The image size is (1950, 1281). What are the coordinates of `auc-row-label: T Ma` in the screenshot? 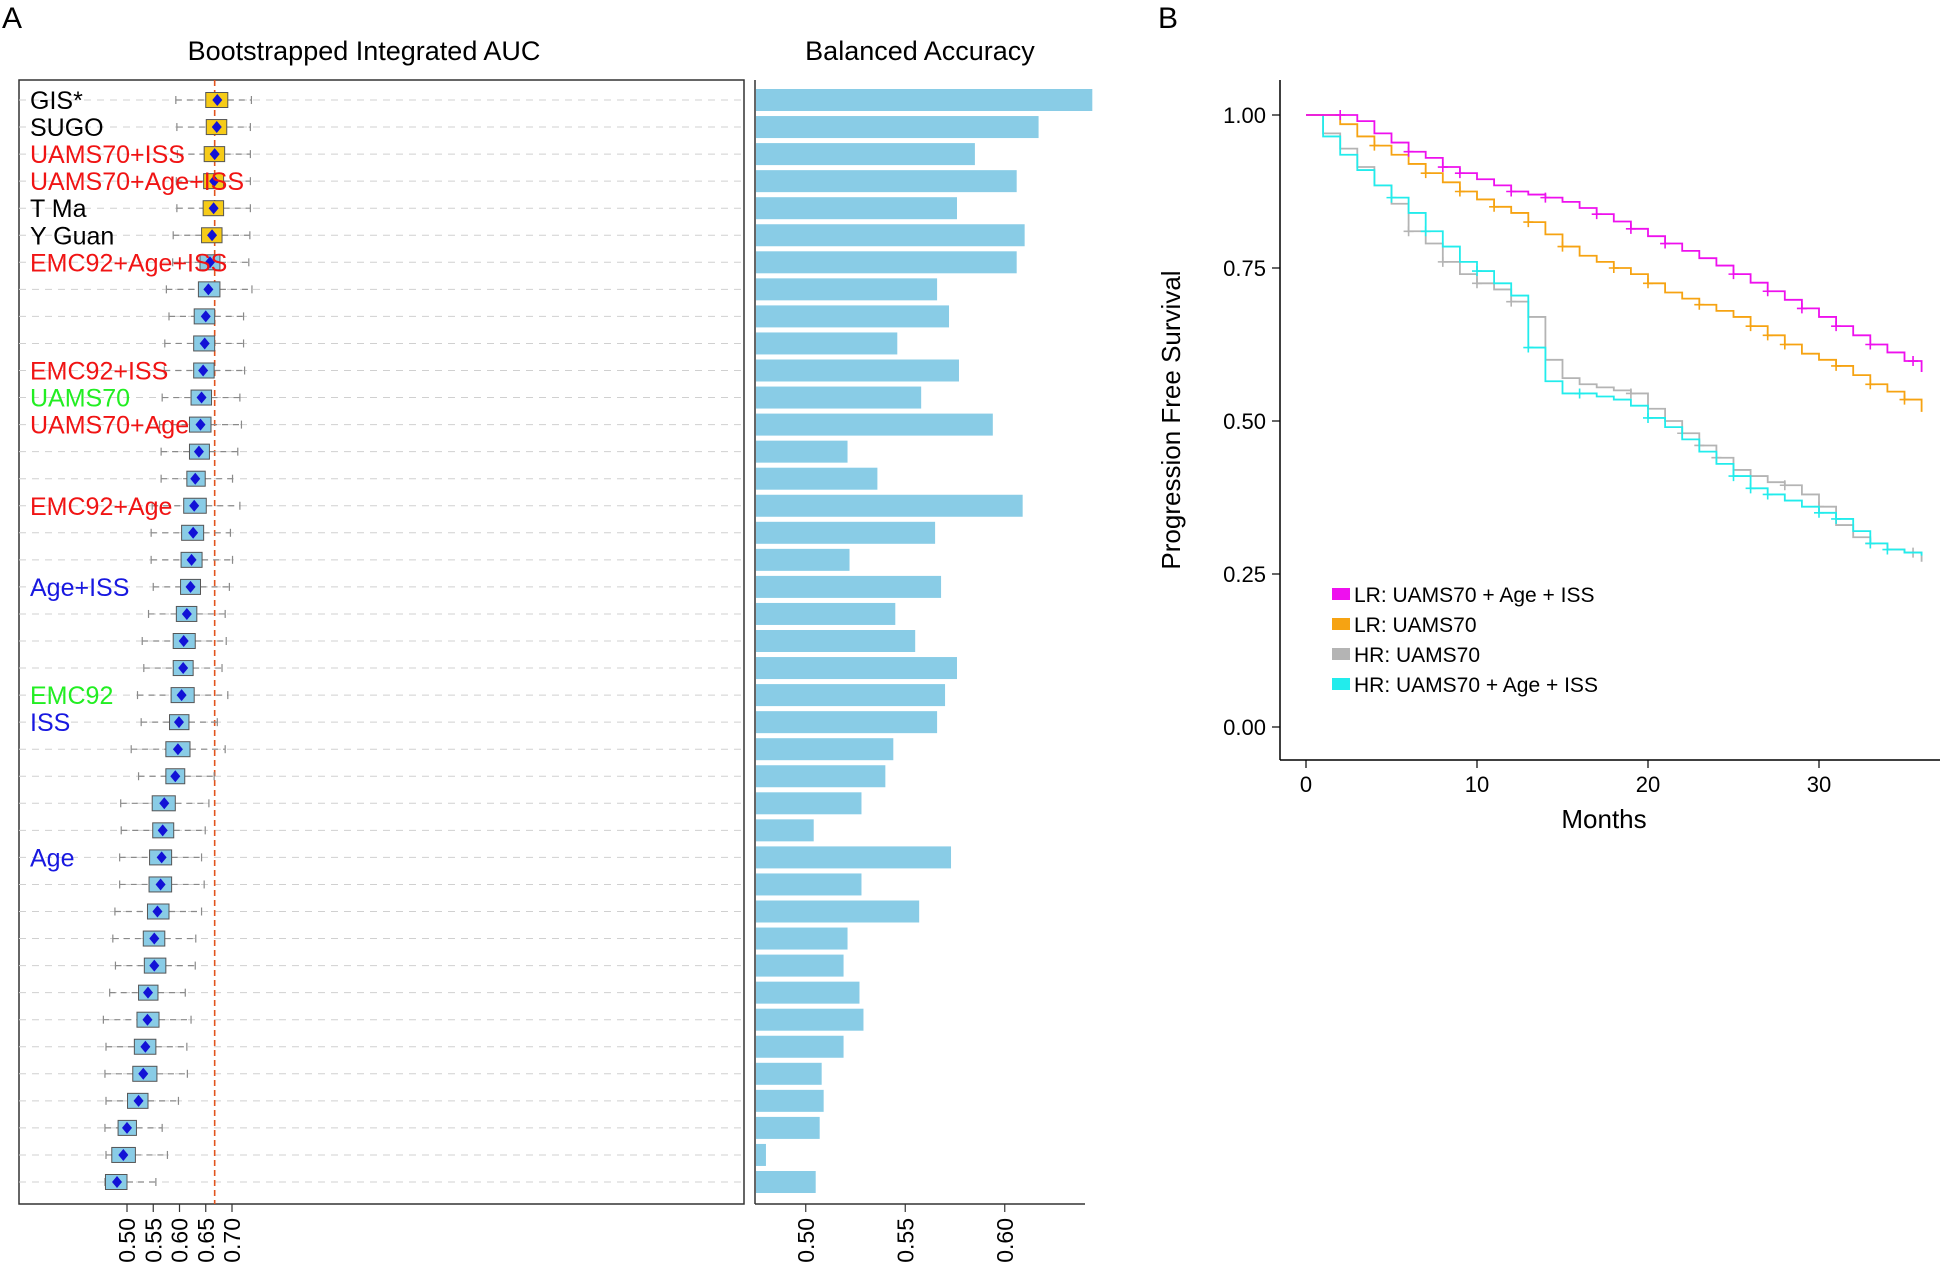 It's located at (58, 209).